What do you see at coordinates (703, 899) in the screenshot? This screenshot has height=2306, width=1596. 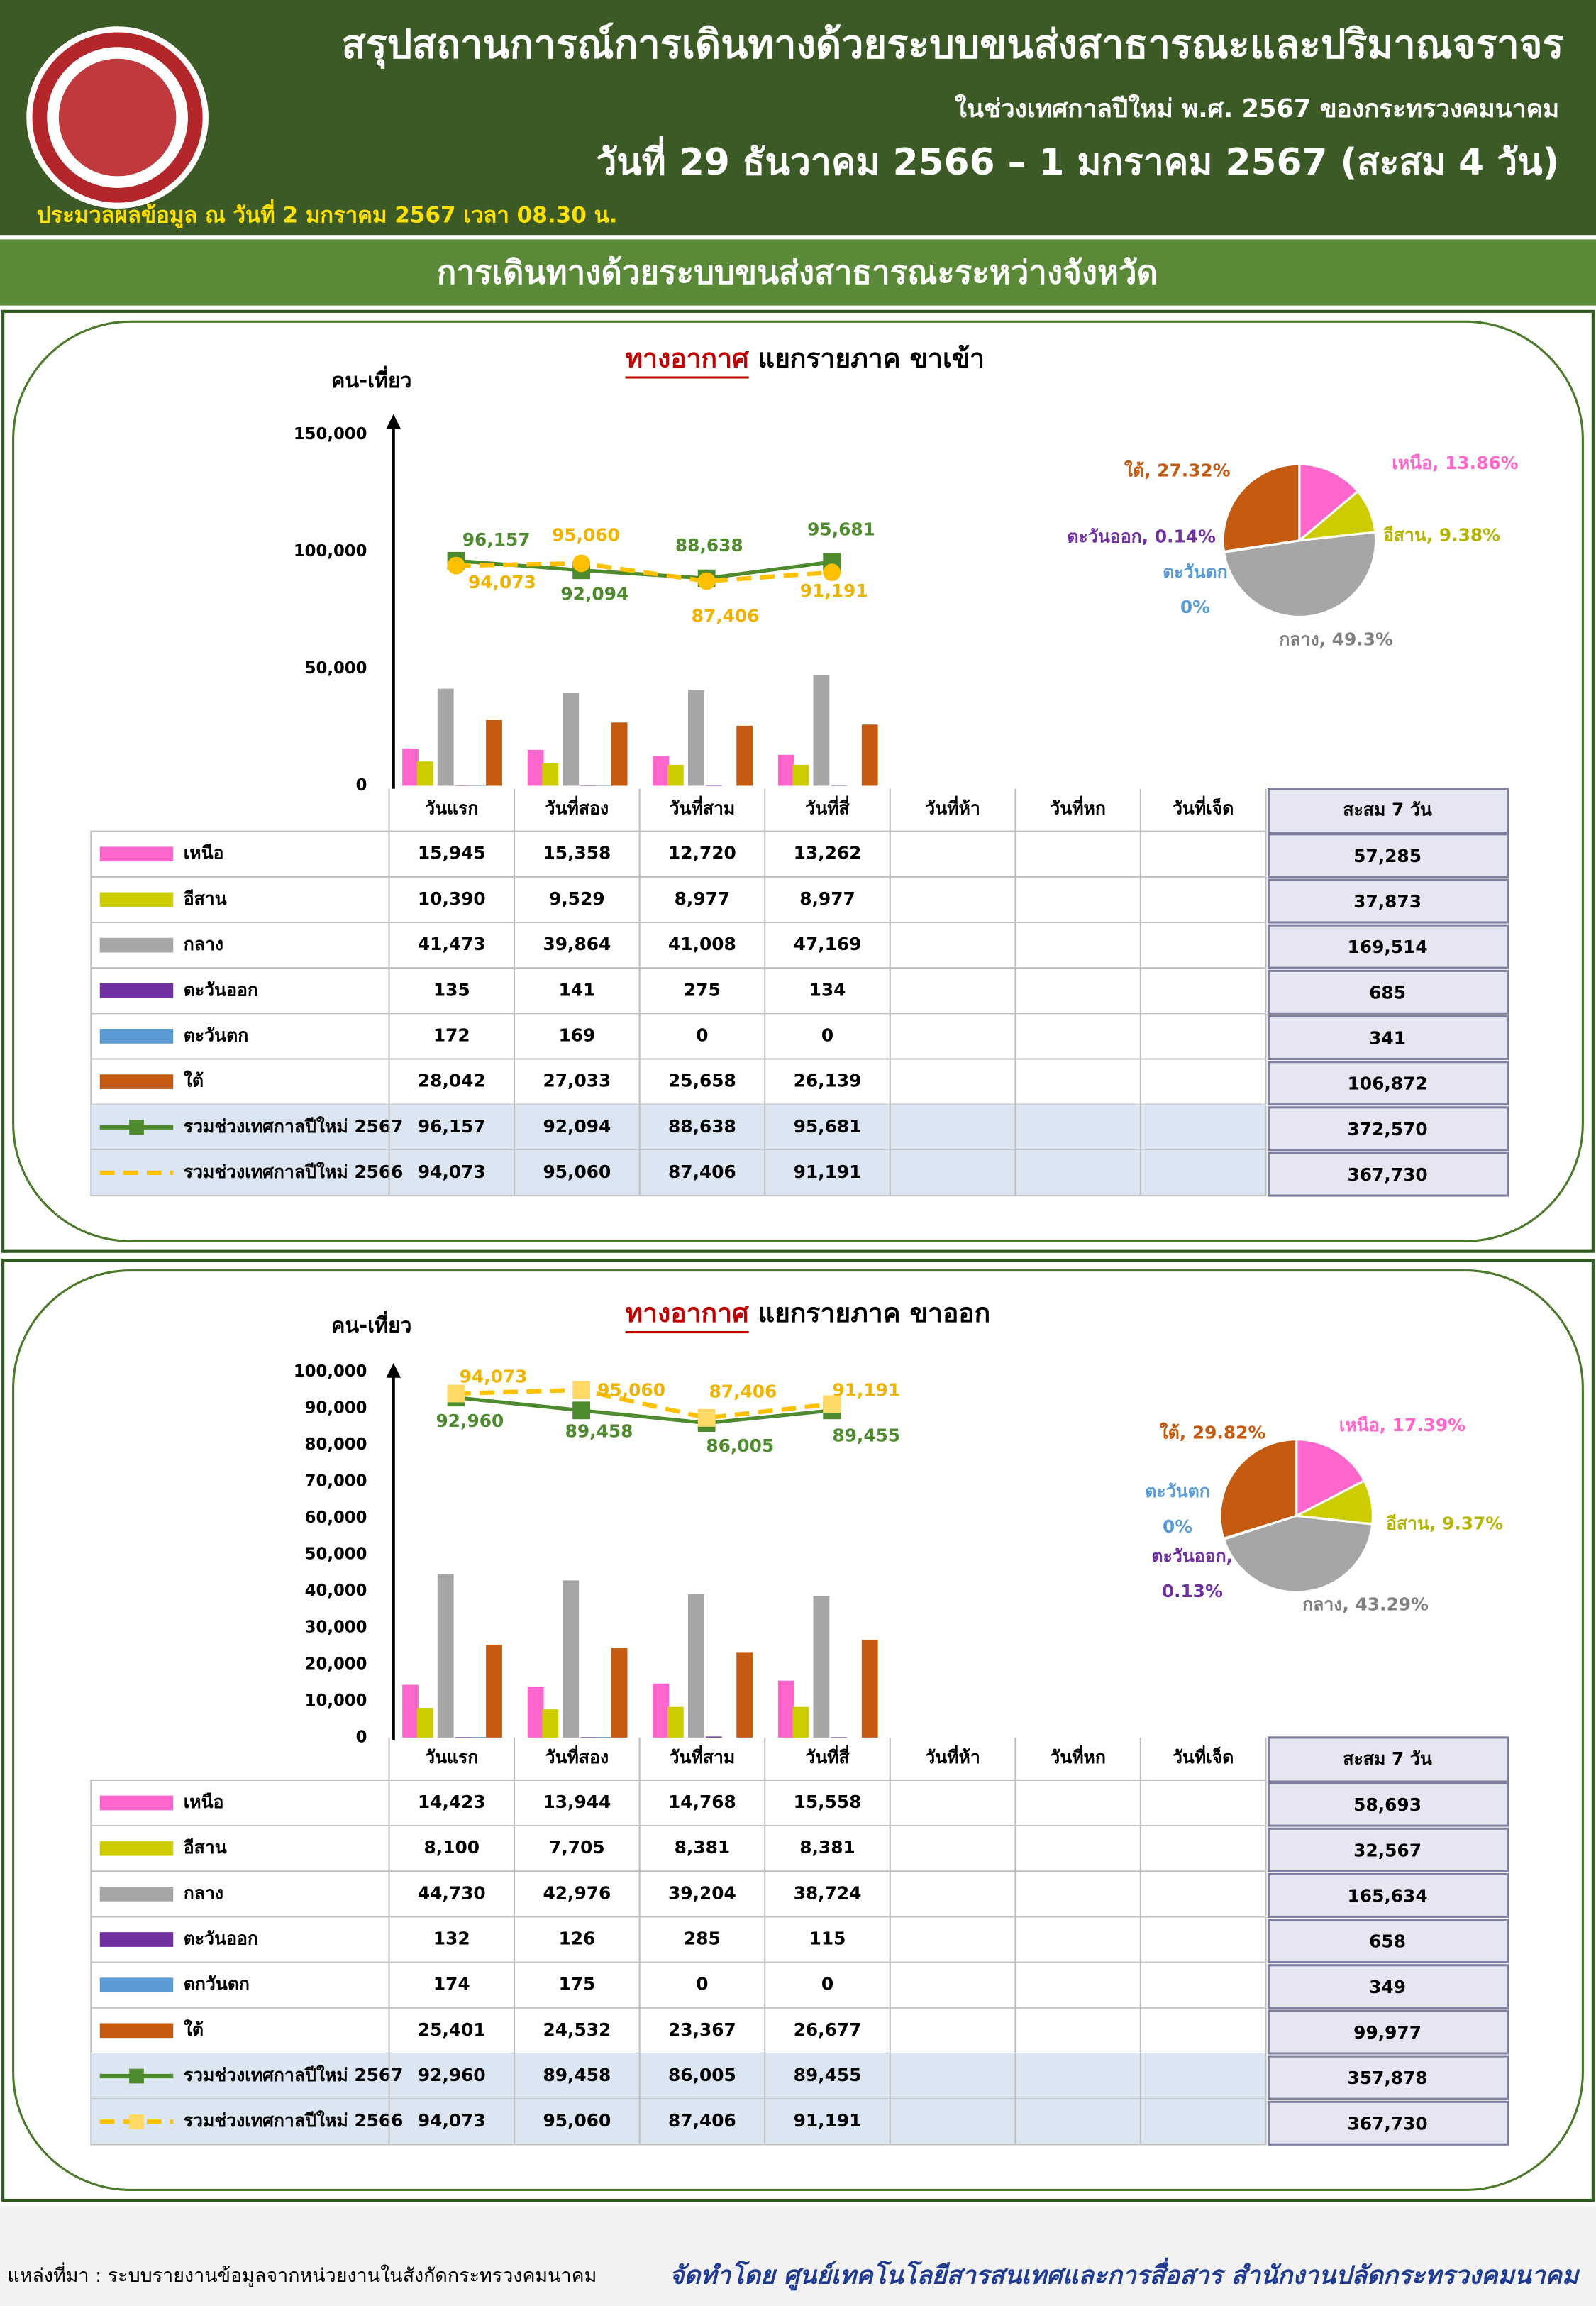 I see `table-value: 8,977` at bounding box center [703, 899].